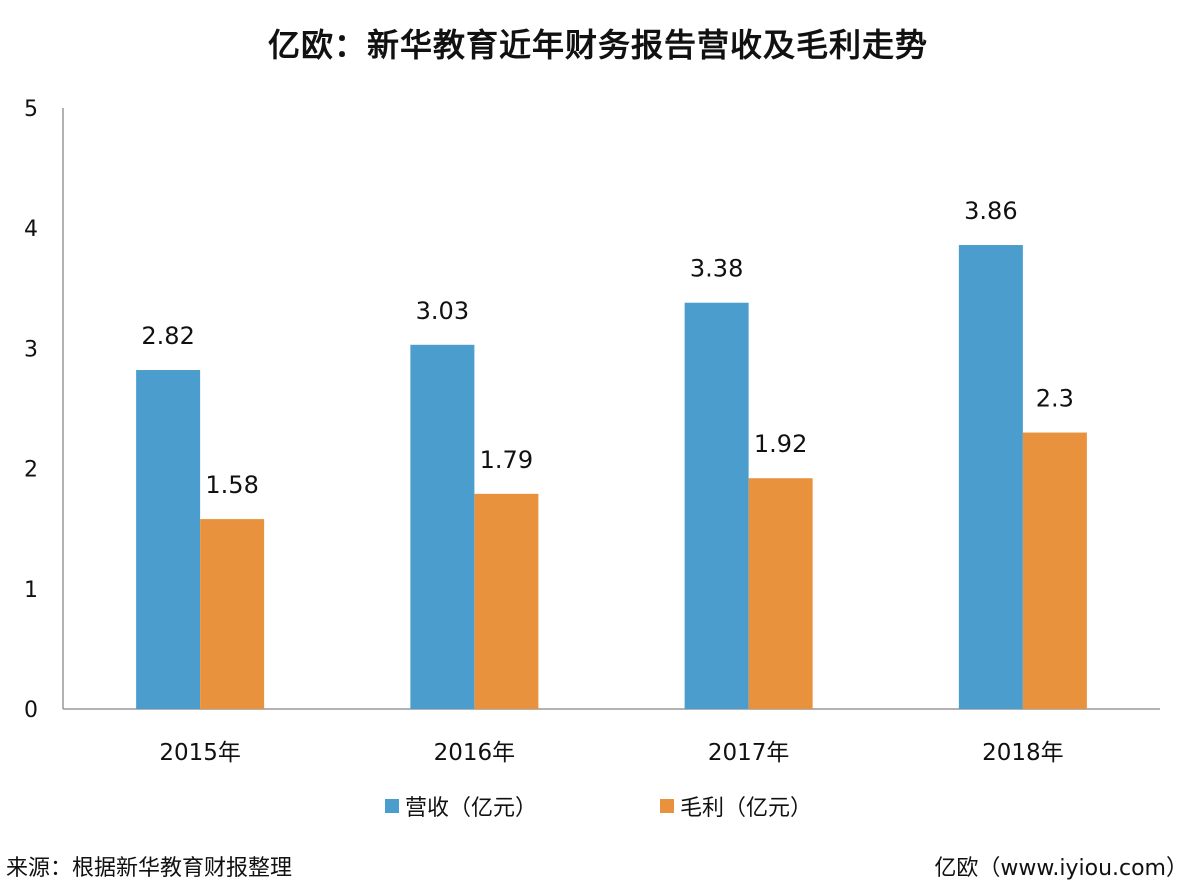  I want to click on data-label: 1.79, so click(506, 460).